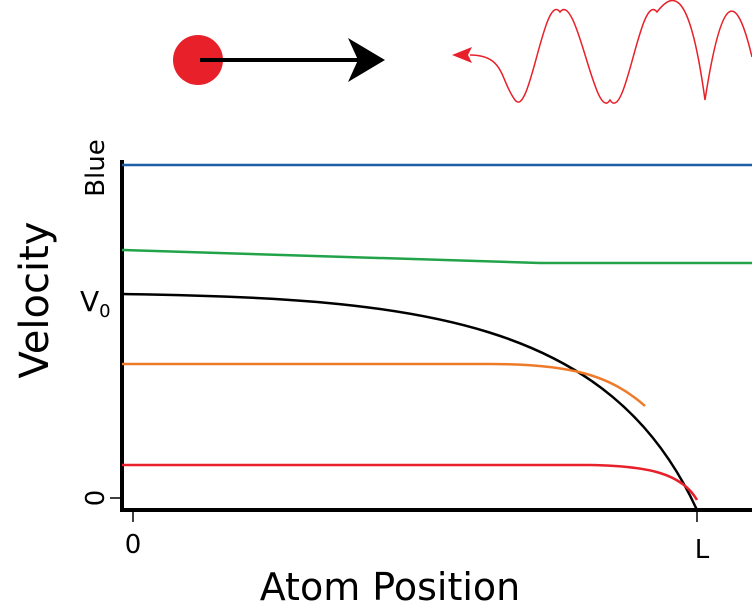 The height and width of the screenshot is (609, 752). I want to click on atom, so click(198, 60).